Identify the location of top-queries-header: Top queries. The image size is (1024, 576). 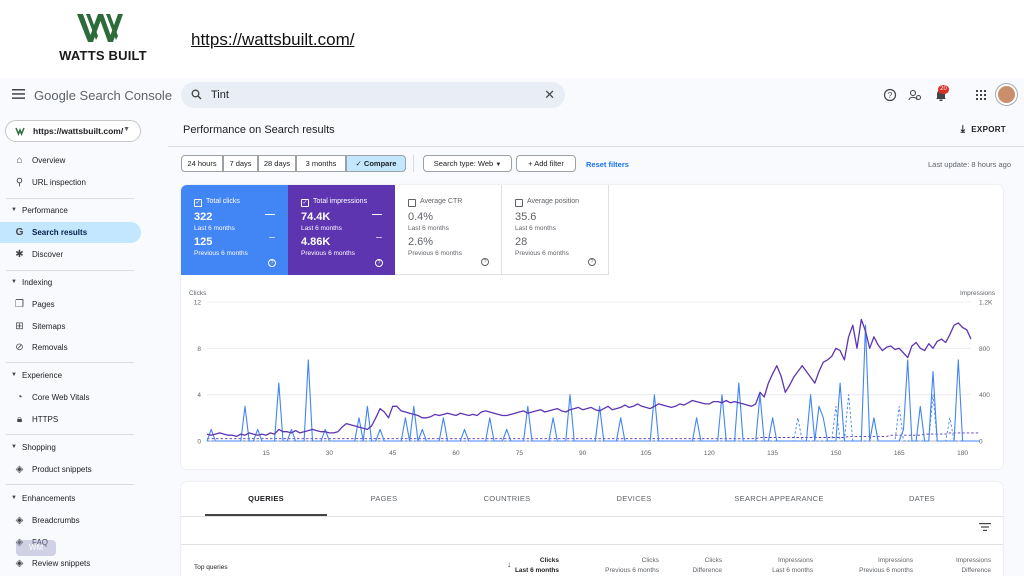
(211, 567).